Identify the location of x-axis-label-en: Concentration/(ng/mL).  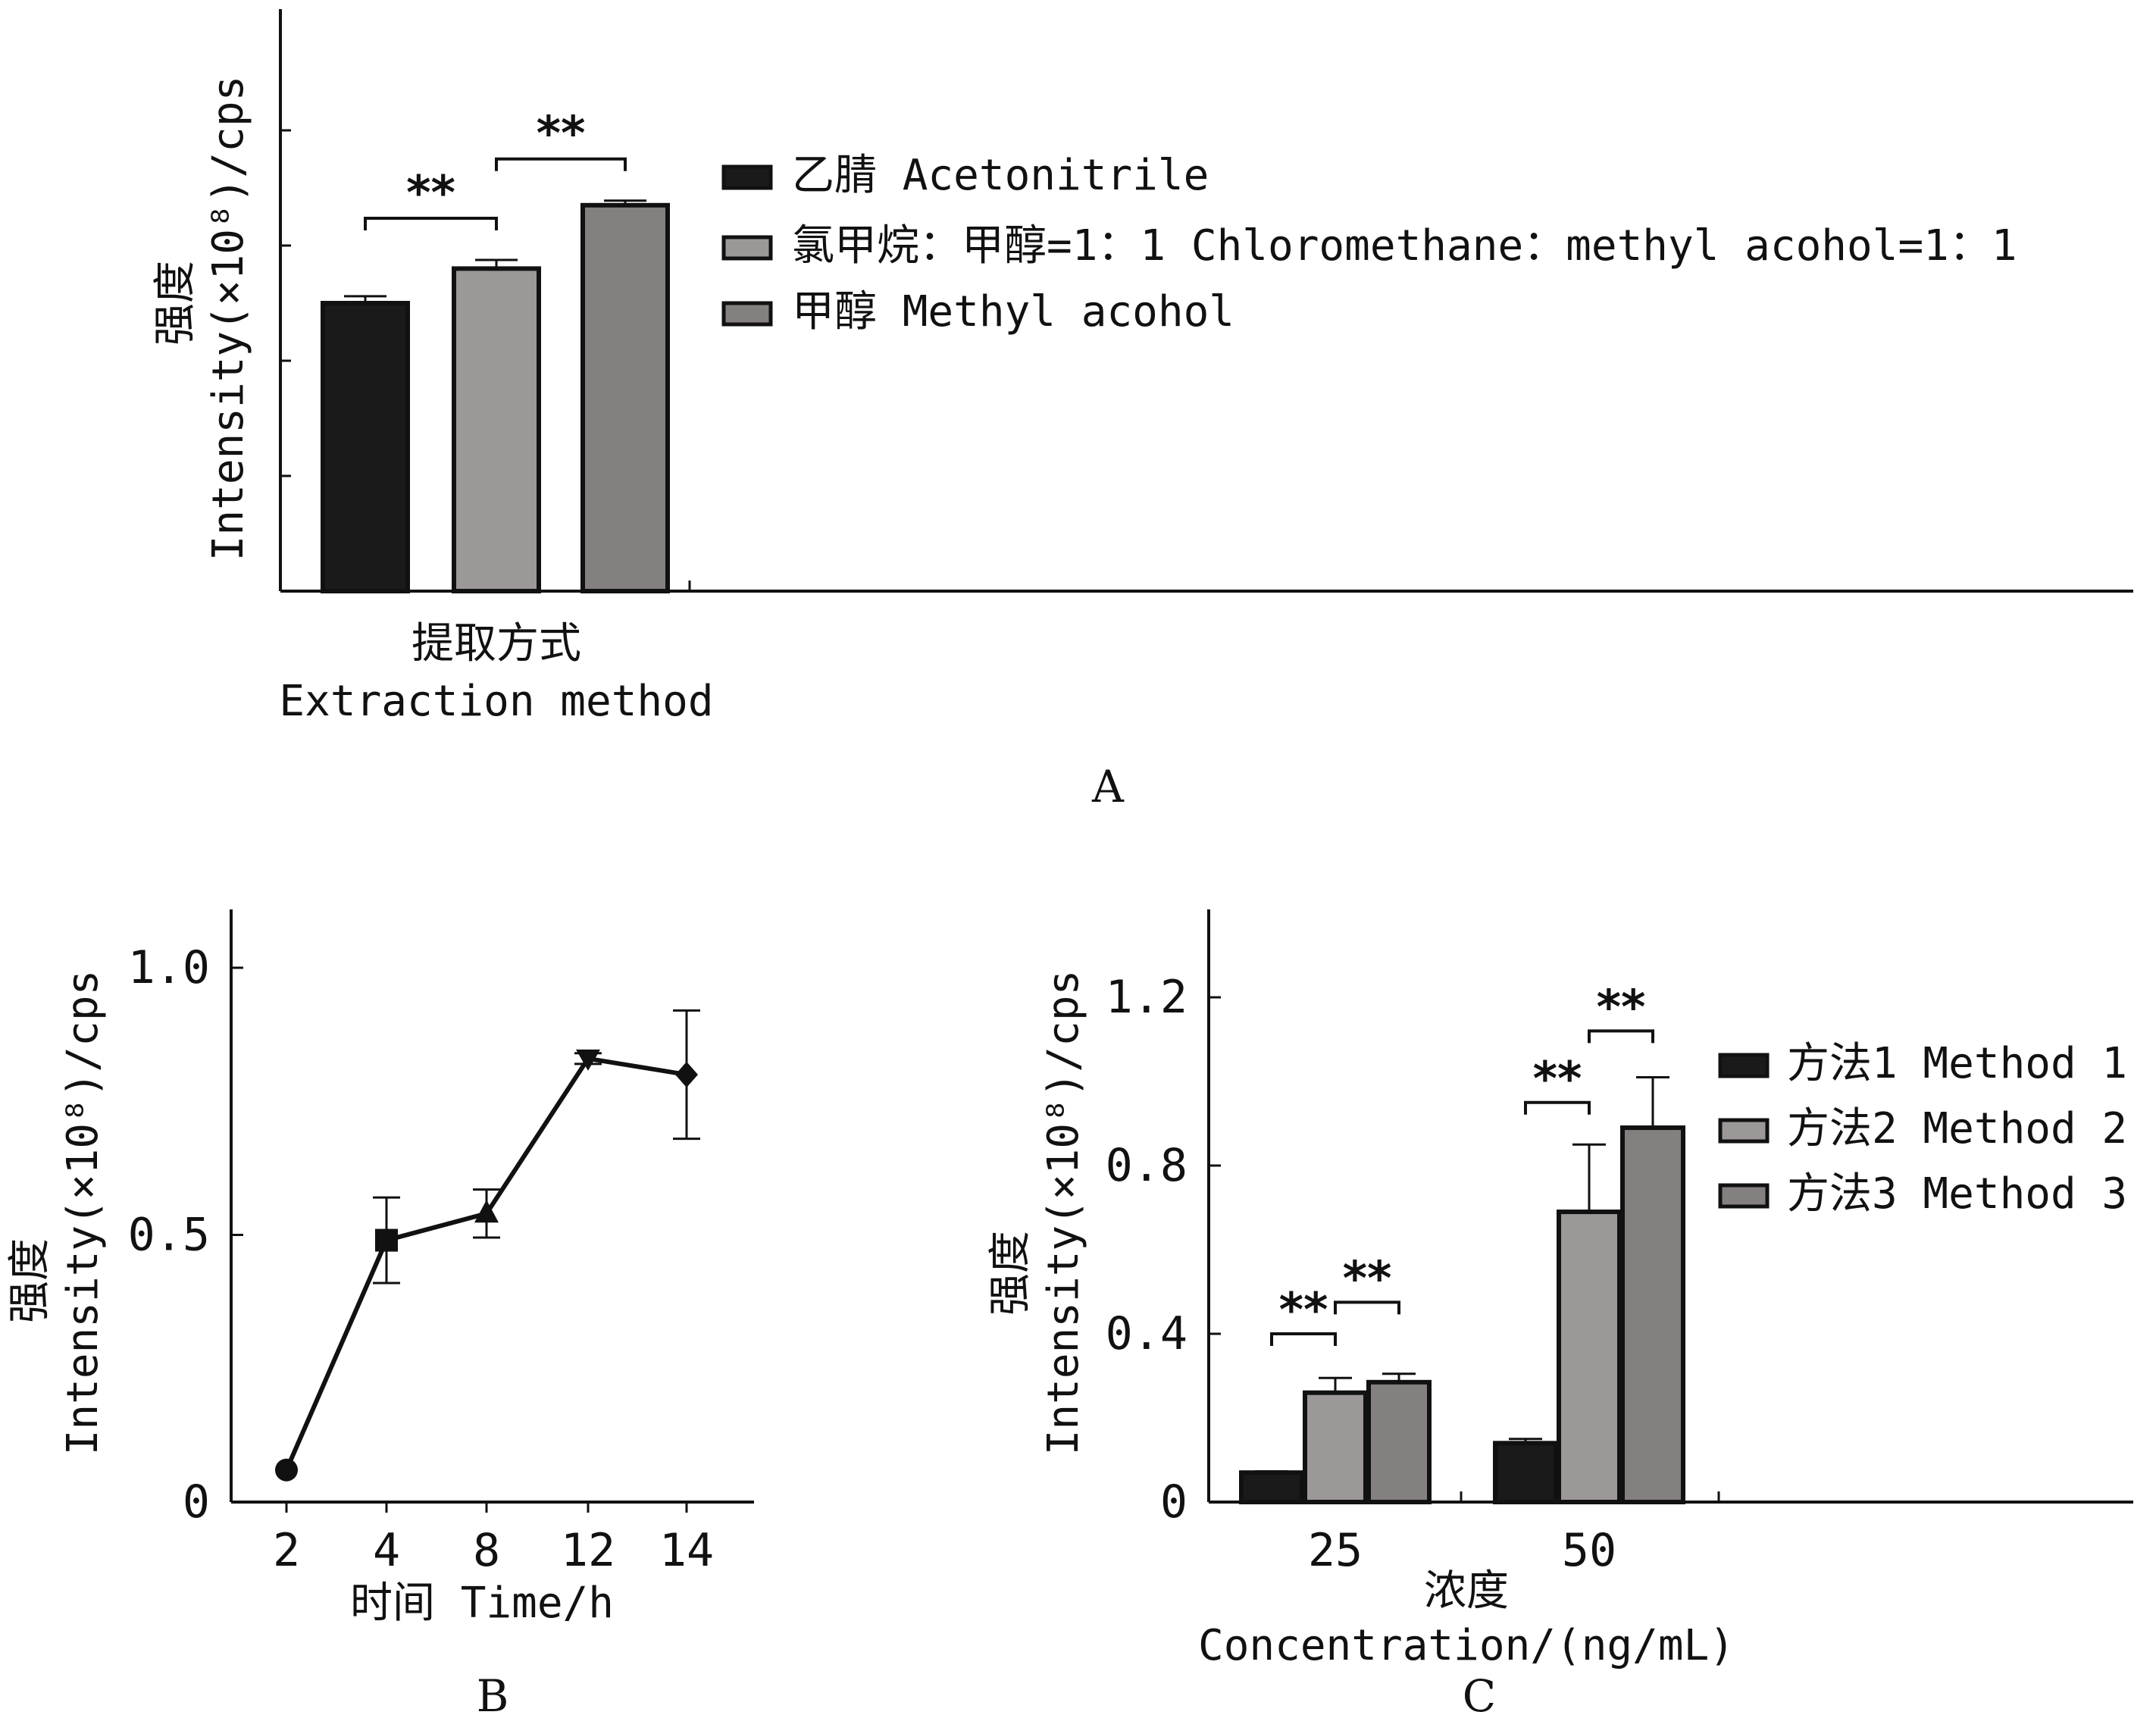
(1466, 1645).